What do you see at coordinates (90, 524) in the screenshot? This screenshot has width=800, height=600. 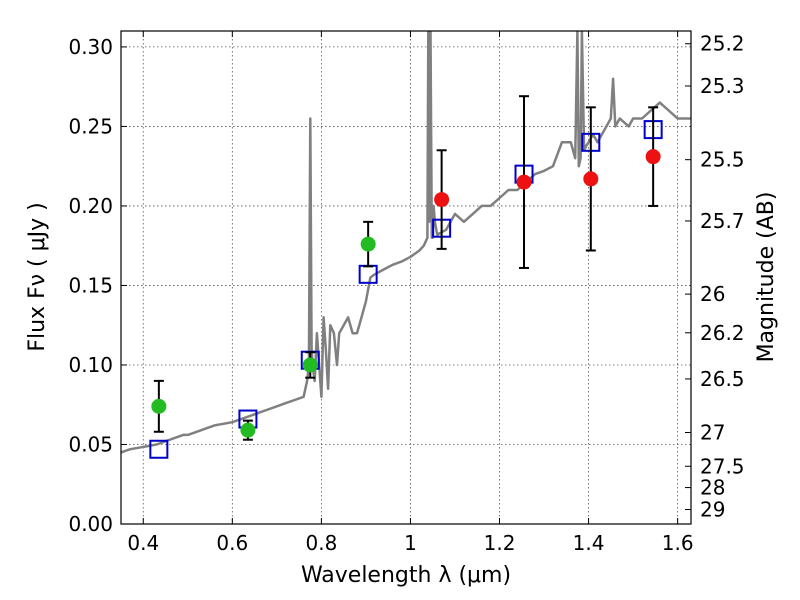 I see `y-tick-label: 0.00` at bounding box center [90, 524].